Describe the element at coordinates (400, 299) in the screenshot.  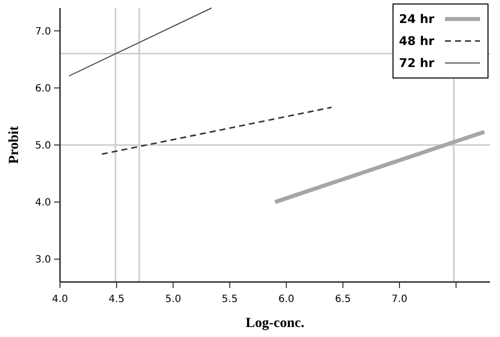
I see `x-tick-label: 7.0` at that location.